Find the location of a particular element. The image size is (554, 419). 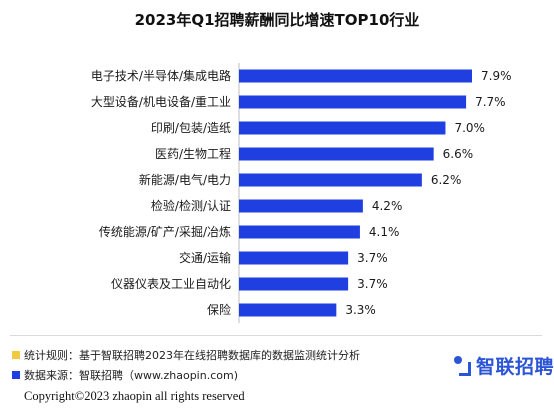

chart-title: 2023年Q1招聘薪酬同比增速TOP10行业 is located at coordinates (277, 20).